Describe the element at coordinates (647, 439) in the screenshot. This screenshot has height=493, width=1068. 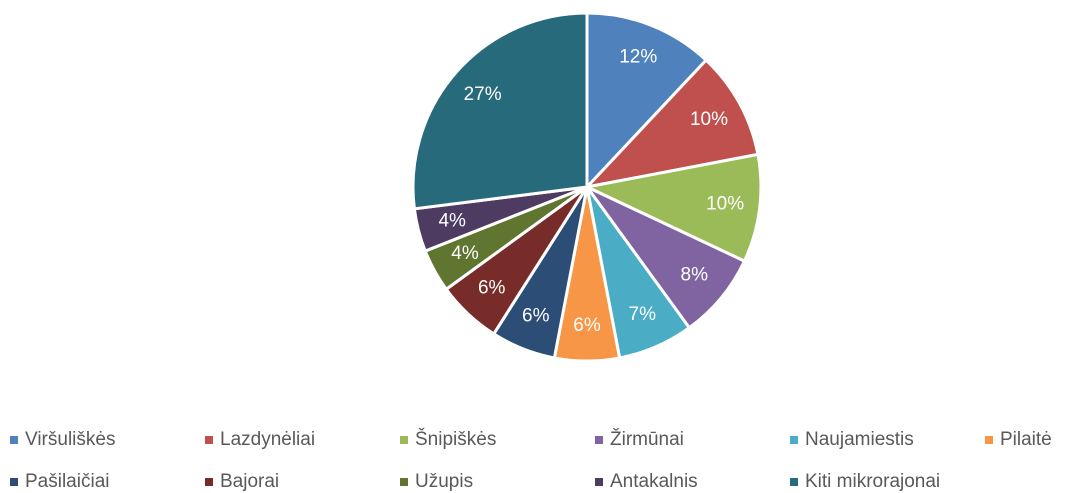
I see `legend-label: Žirmūnai` at that location.